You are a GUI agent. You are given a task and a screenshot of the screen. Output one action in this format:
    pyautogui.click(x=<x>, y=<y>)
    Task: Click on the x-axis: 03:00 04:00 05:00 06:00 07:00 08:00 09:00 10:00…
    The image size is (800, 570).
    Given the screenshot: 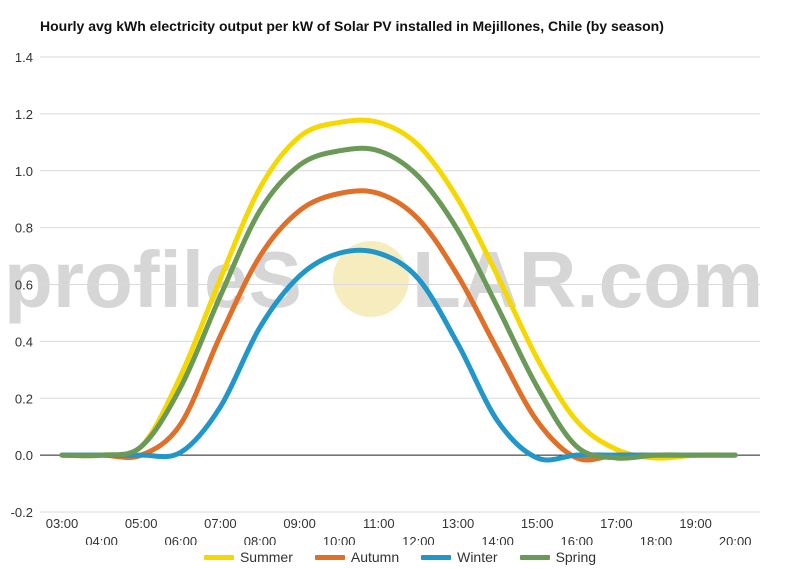 What is the action you would take?
    pyautogui.click(x=399, y=530)
    